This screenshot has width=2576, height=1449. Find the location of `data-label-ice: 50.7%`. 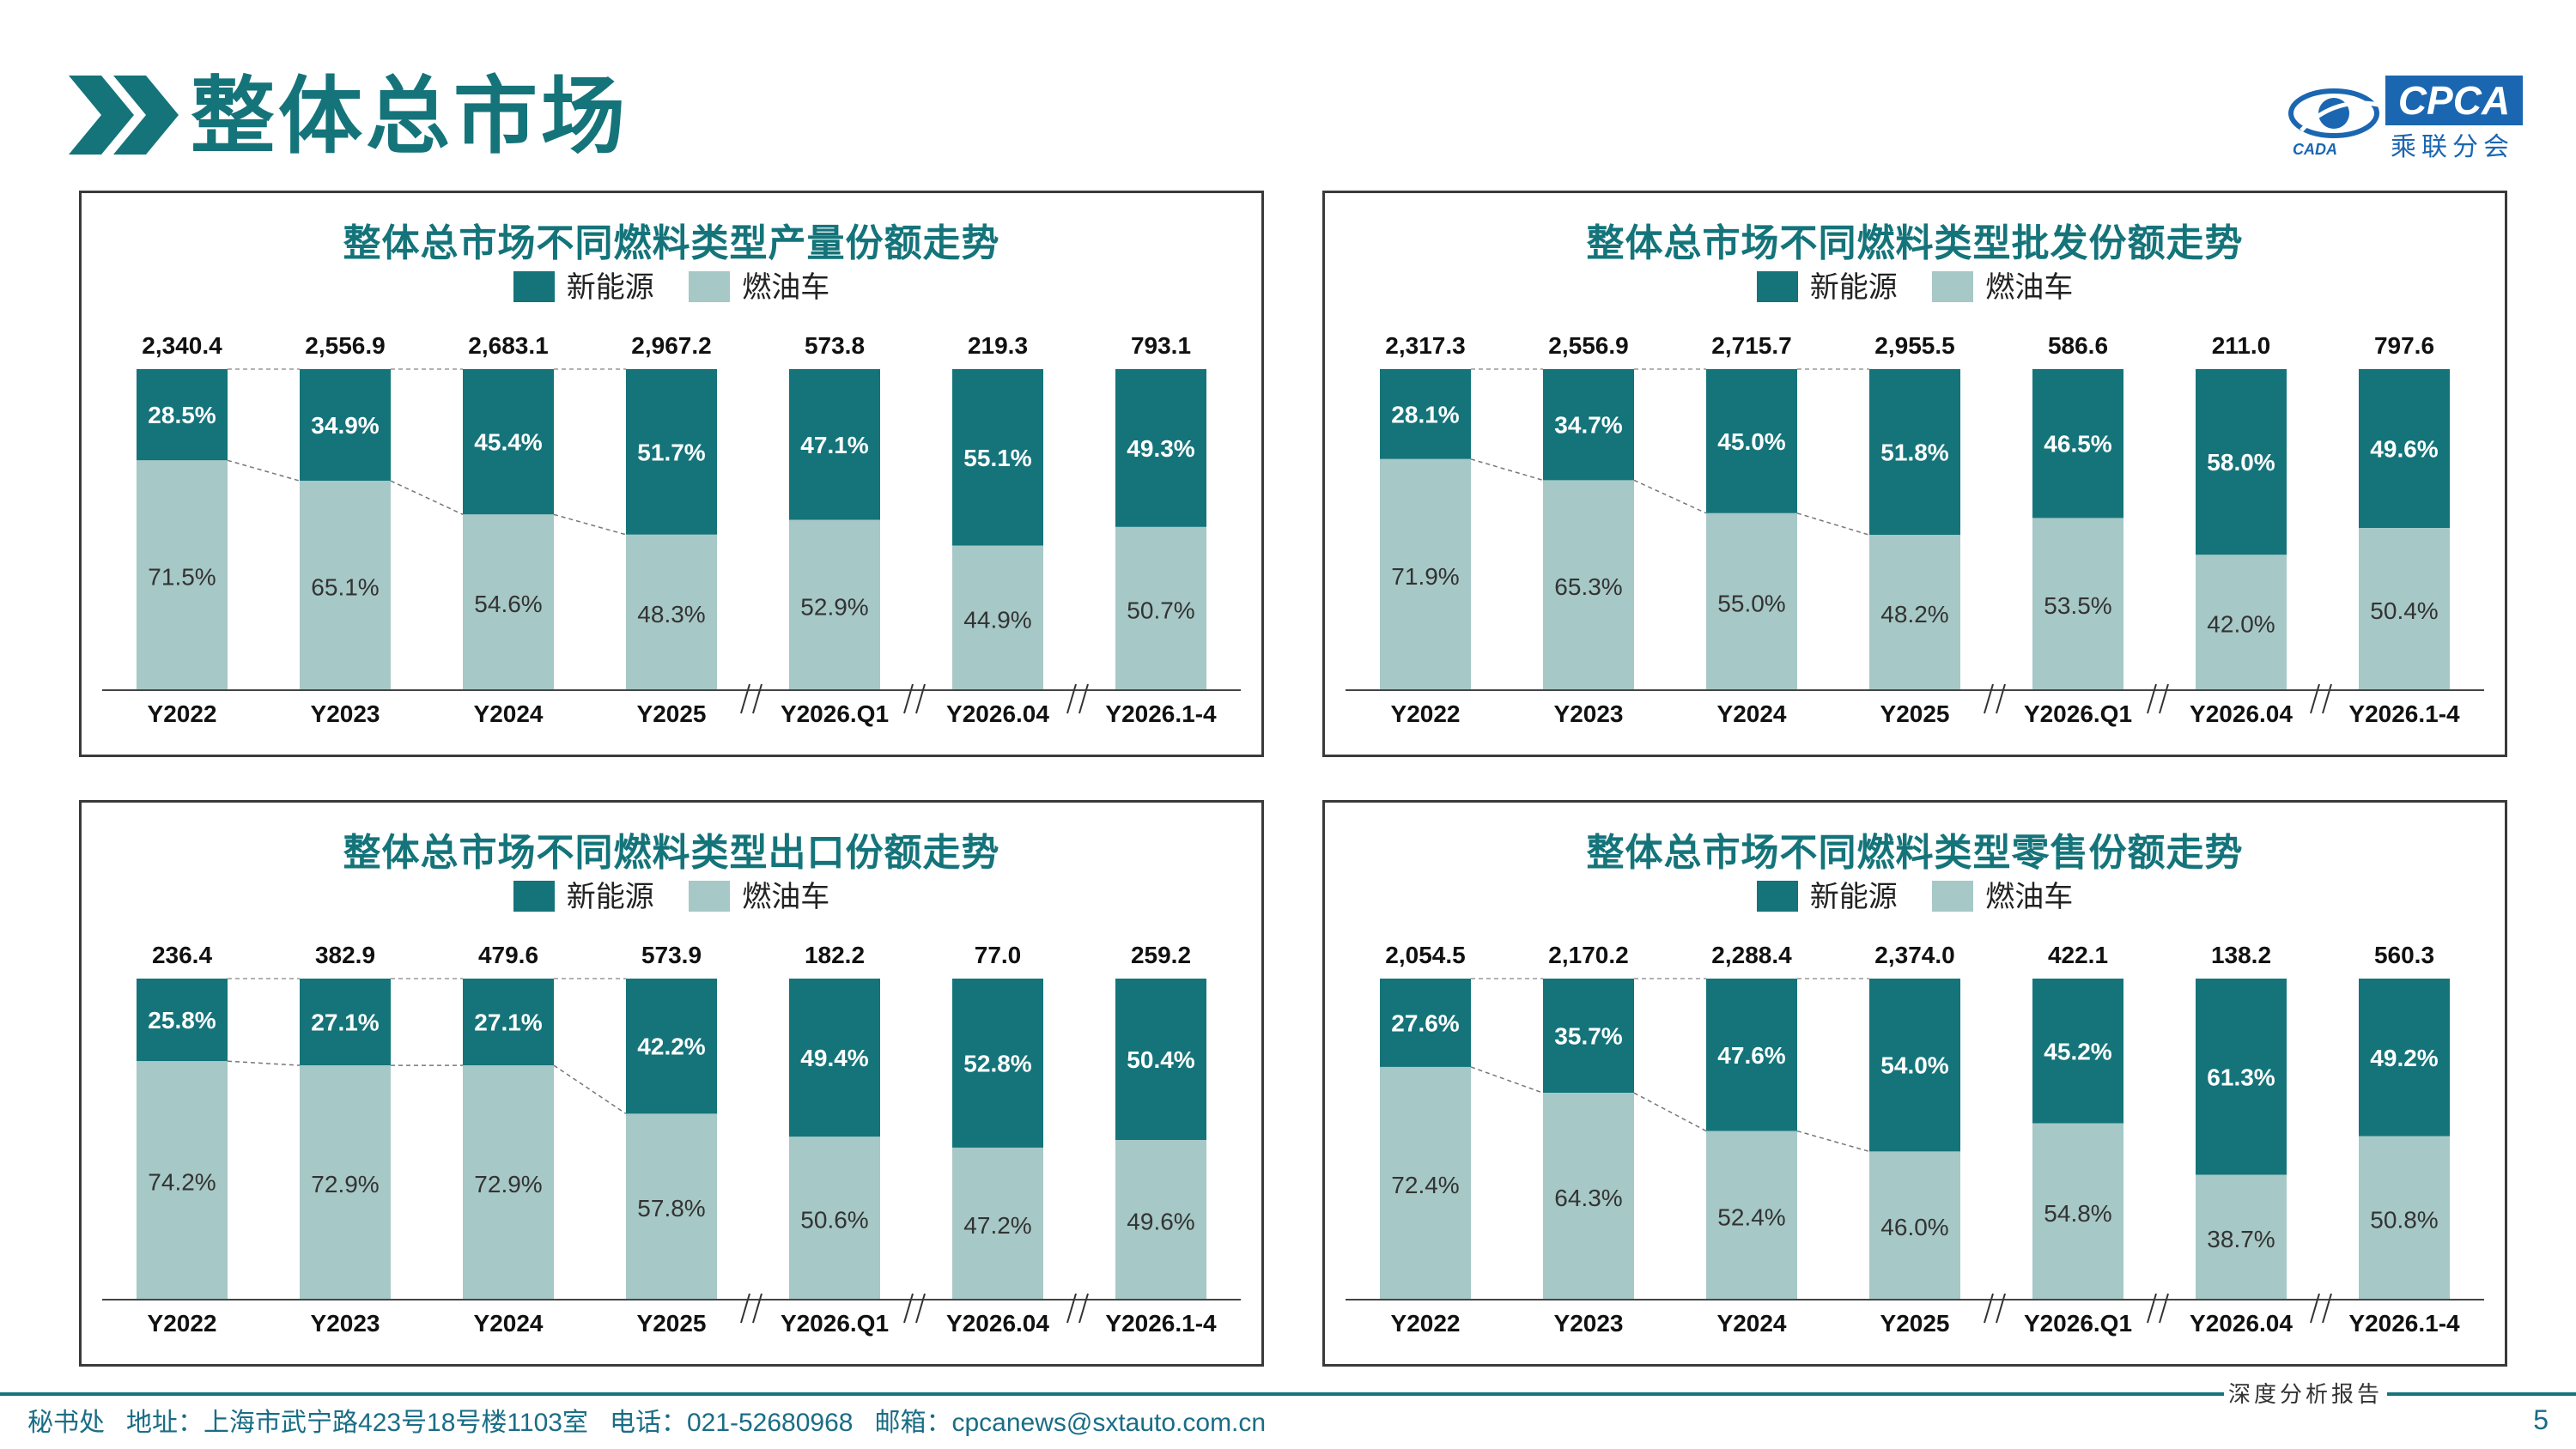

data-label-ice: 50.7% is located at coordinates (1160, 610).